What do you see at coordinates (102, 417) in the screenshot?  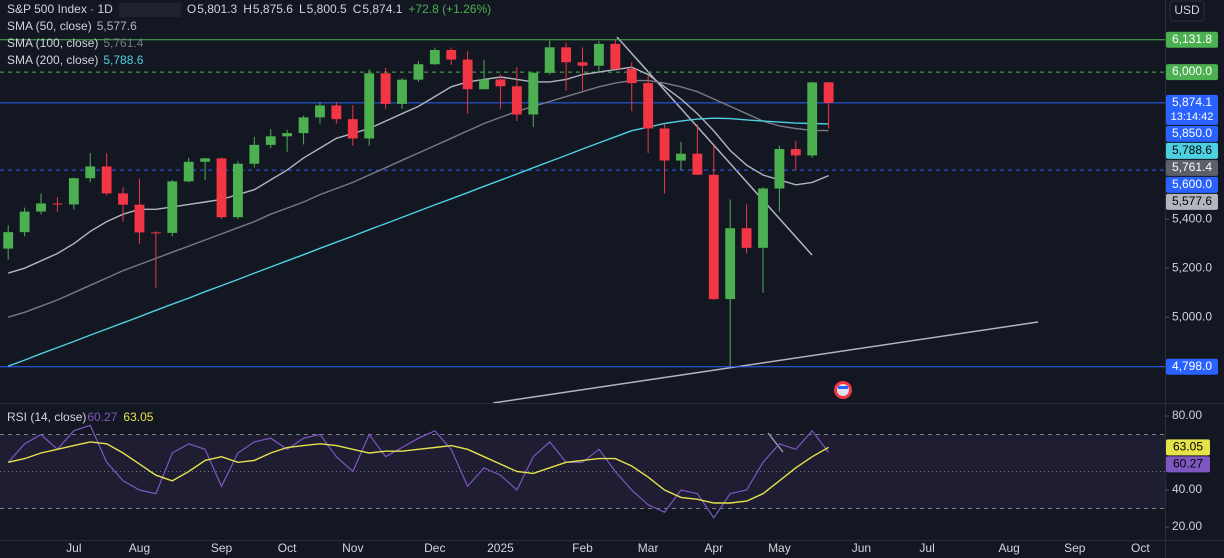 I see `rsi-legend-value: 60.27` at bounding box center [102, 417].